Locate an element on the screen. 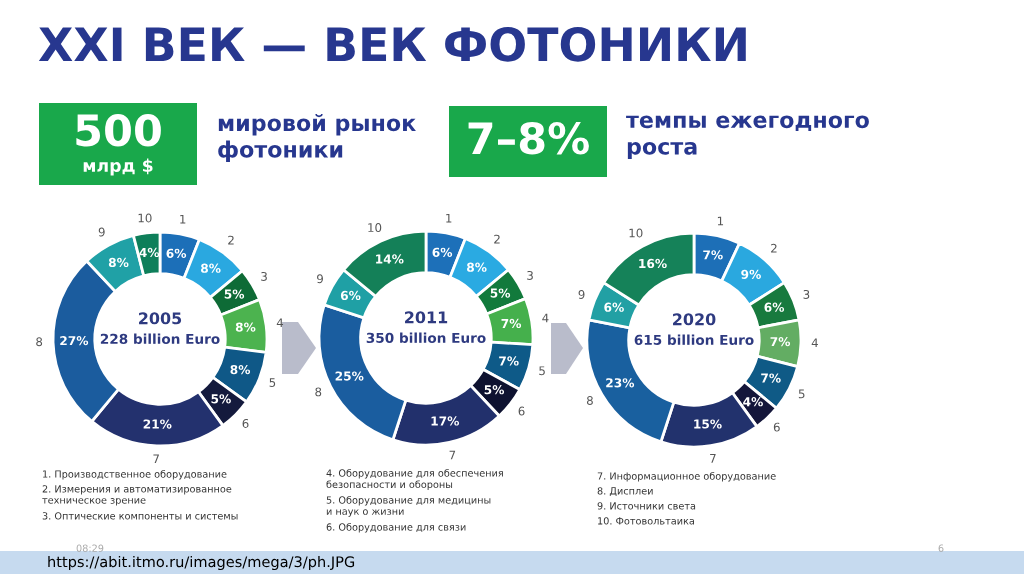 This screenshot has height=574, width=1024. text: 350 billion Euro is located at coordinates (426, 338).